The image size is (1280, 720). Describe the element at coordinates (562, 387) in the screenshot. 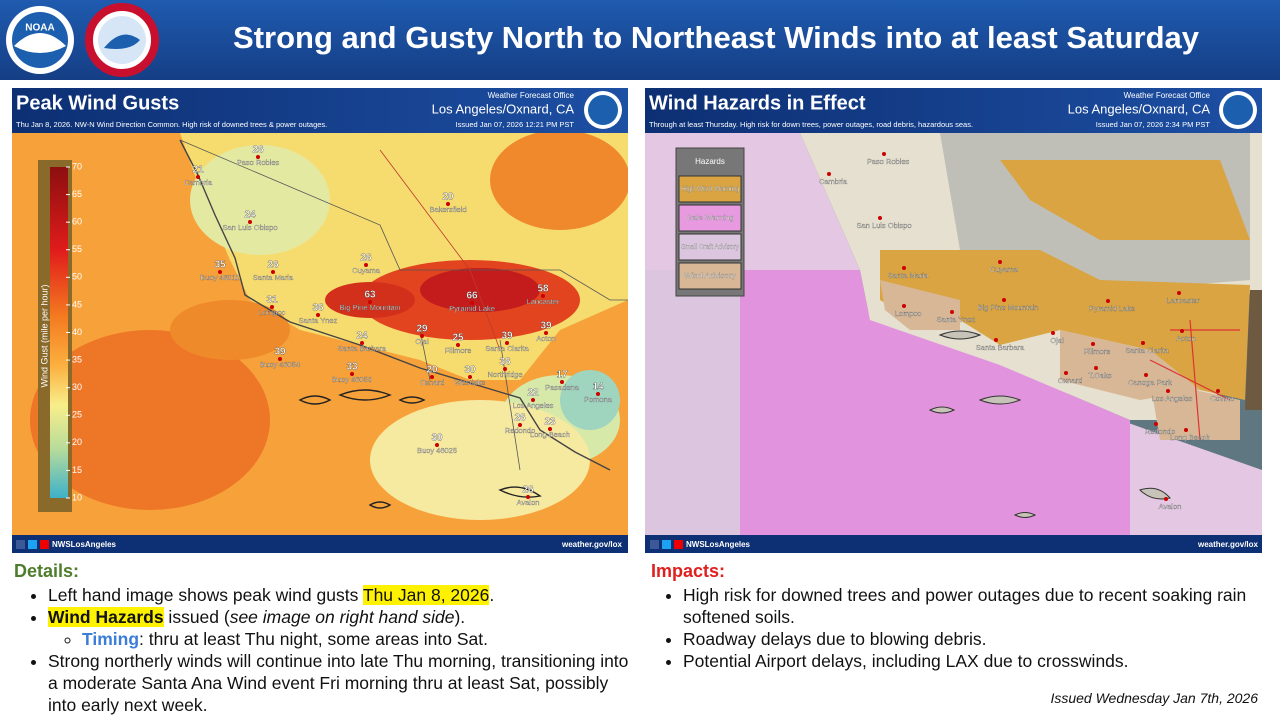

I see `place-name: Pasadena` at that location.